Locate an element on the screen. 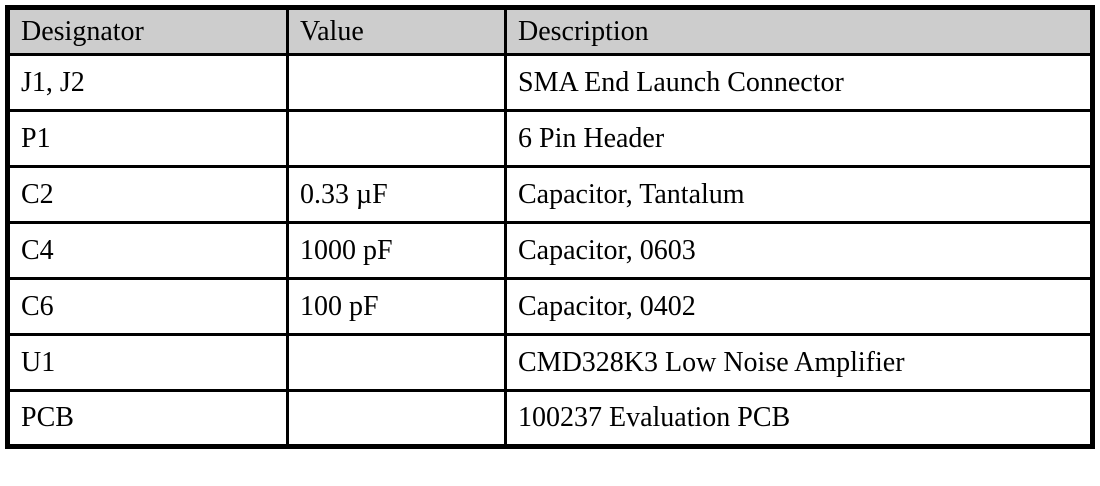 This screenshot has width=1100, height=486. table-row: P1 6 Pin Header is located at coordinates (550, 138).